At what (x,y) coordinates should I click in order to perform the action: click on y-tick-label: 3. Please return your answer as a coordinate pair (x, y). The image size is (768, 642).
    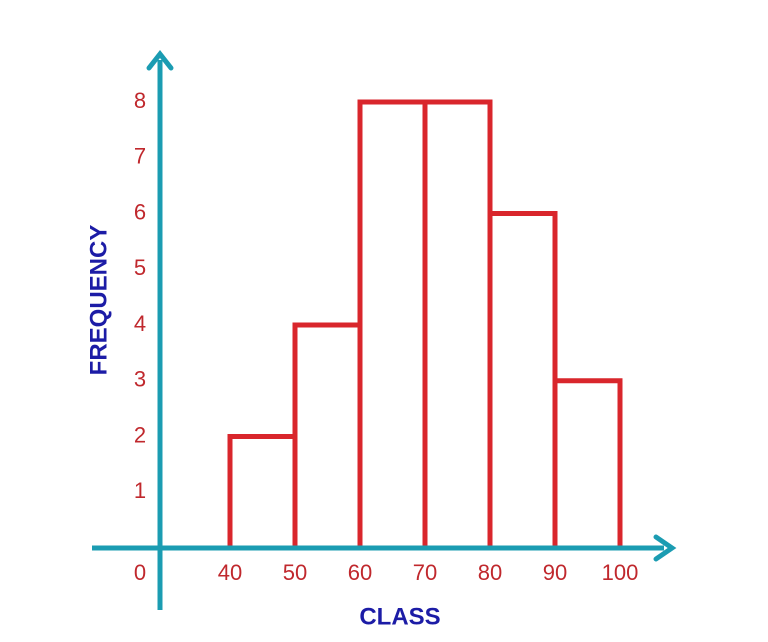
    Looking at the image, I should click on (140, 379).